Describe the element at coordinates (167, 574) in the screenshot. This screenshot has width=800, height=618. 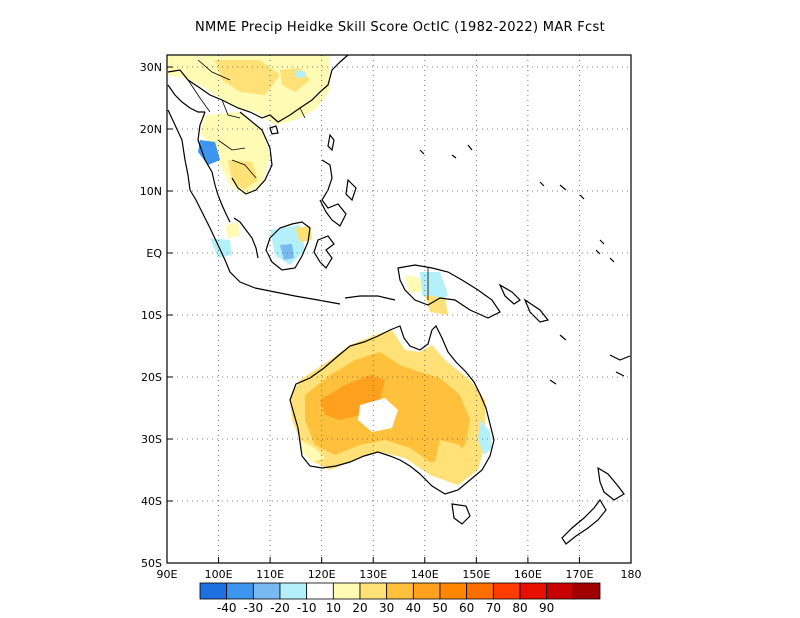
I see `lon-label: 90E` at that location.